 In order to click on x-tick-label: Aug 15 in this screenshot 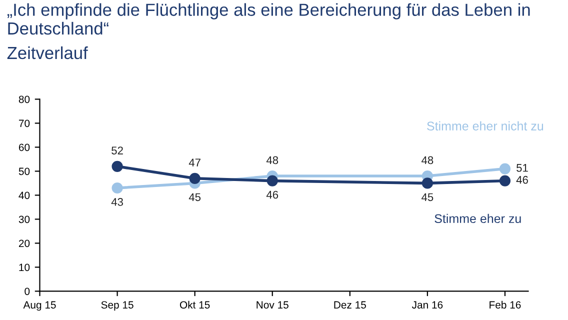, I will do `click(39, 306)`.